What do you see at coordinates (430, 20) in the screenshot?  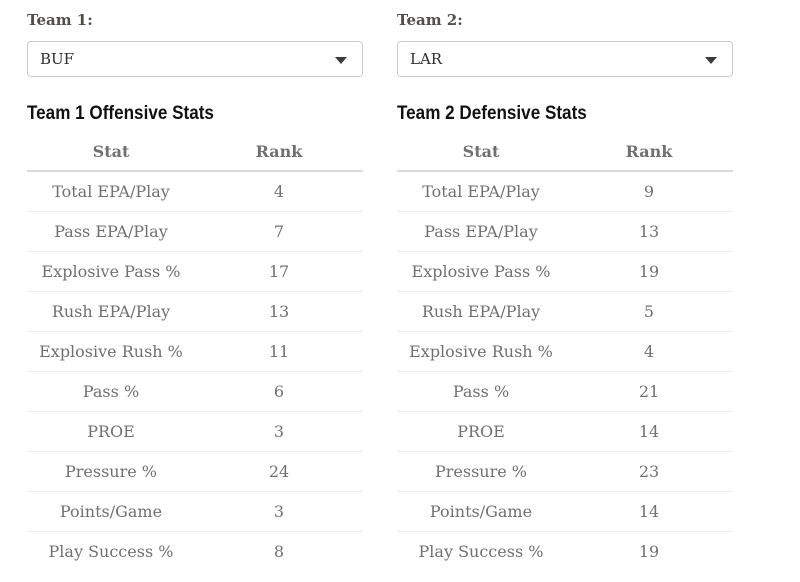 I see `team2-label: Team 2:` at bounding box center [430, 20].